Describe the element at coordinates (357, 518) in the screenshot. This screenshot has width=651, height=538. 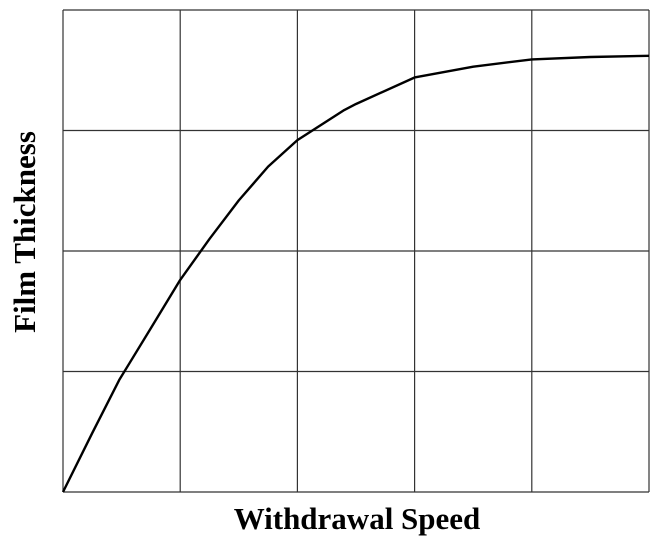
I see `x-axis-label: Withdrawal Speed` at that location.